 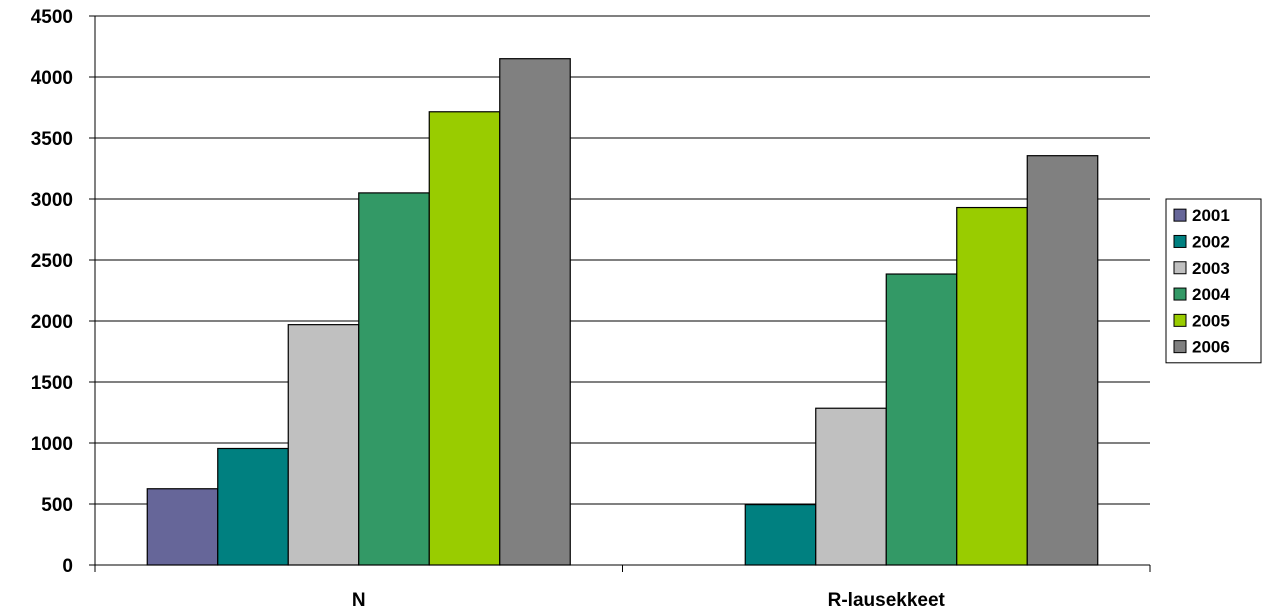 I want to click on bar-2004-R-lausekkeet, so click(x=921, y=419).